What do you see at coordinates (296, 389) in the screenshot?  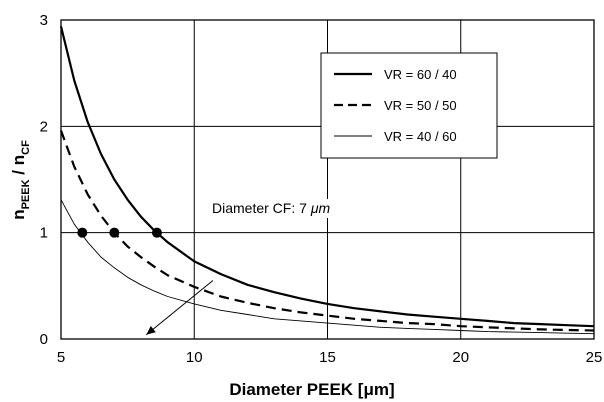 I see `x-axis-label-main: Diameter PEEK [` at bounding box center [296, 389].